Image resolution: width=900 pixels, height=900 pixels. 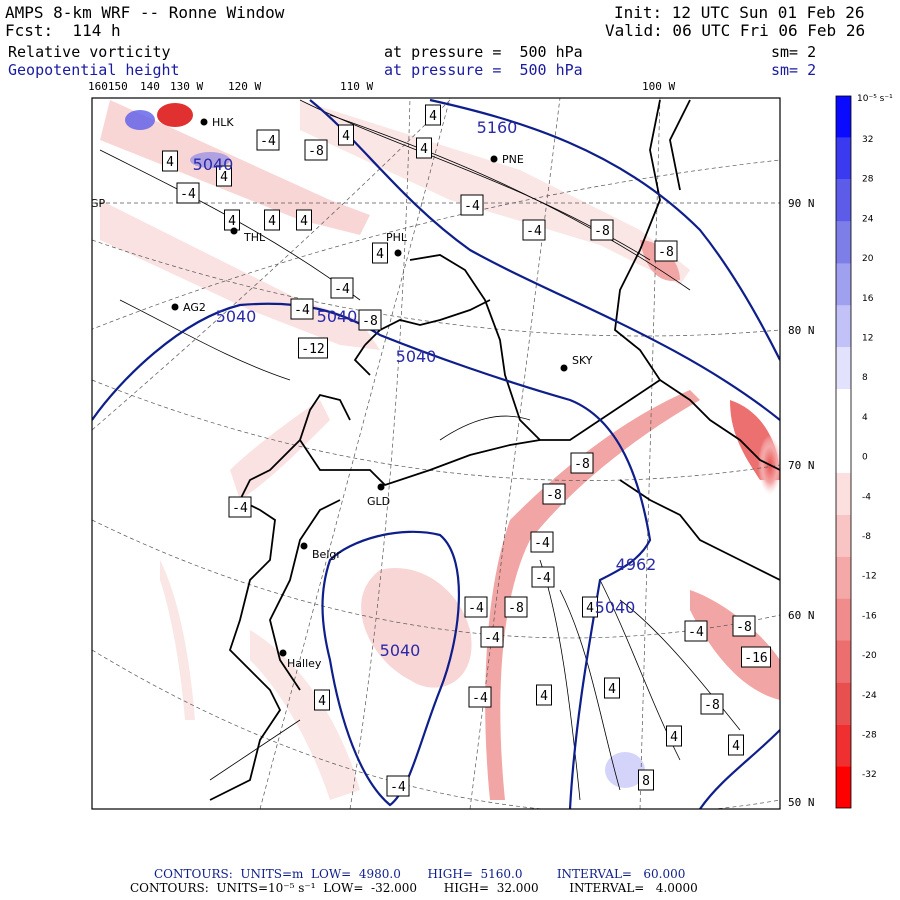 I want to click on height-contour-label: 4962, so click(x=636, y=564).